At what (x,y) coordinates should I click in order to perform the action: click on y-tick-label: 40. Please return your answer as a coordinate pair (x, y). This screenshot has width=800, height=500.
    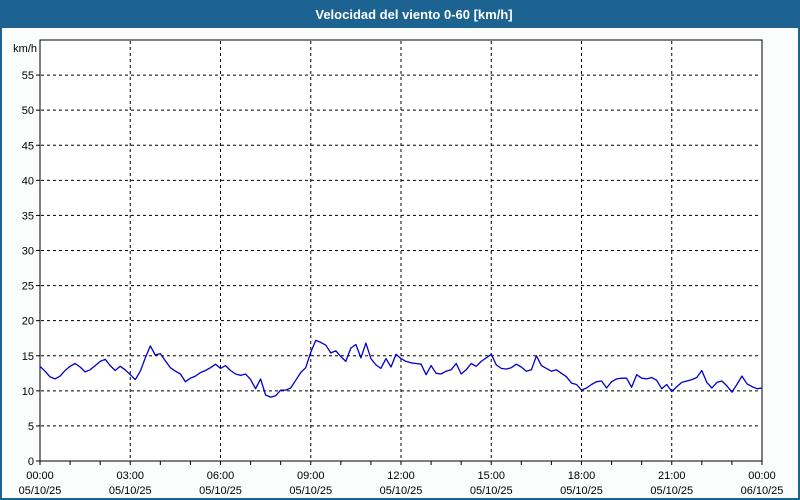
    Looking at the image, I should click on (28, 181).